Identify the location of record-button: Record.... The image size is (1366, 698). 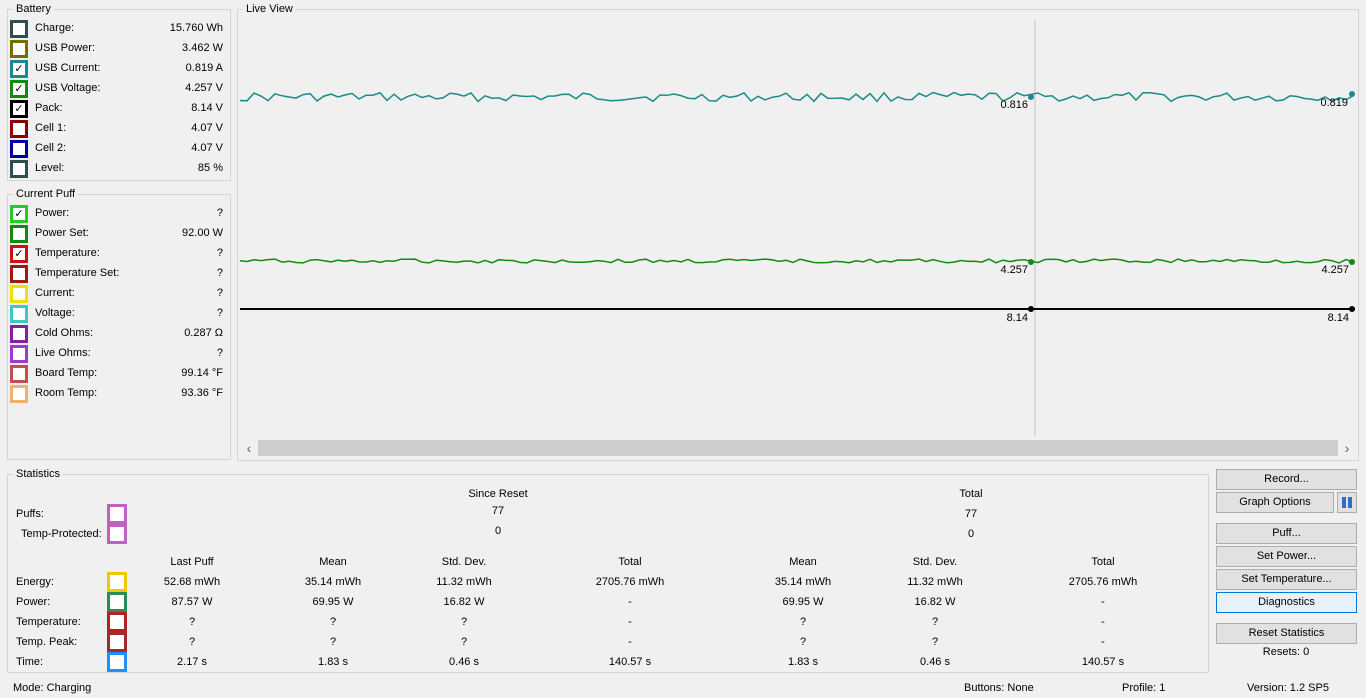
(1286, 479).